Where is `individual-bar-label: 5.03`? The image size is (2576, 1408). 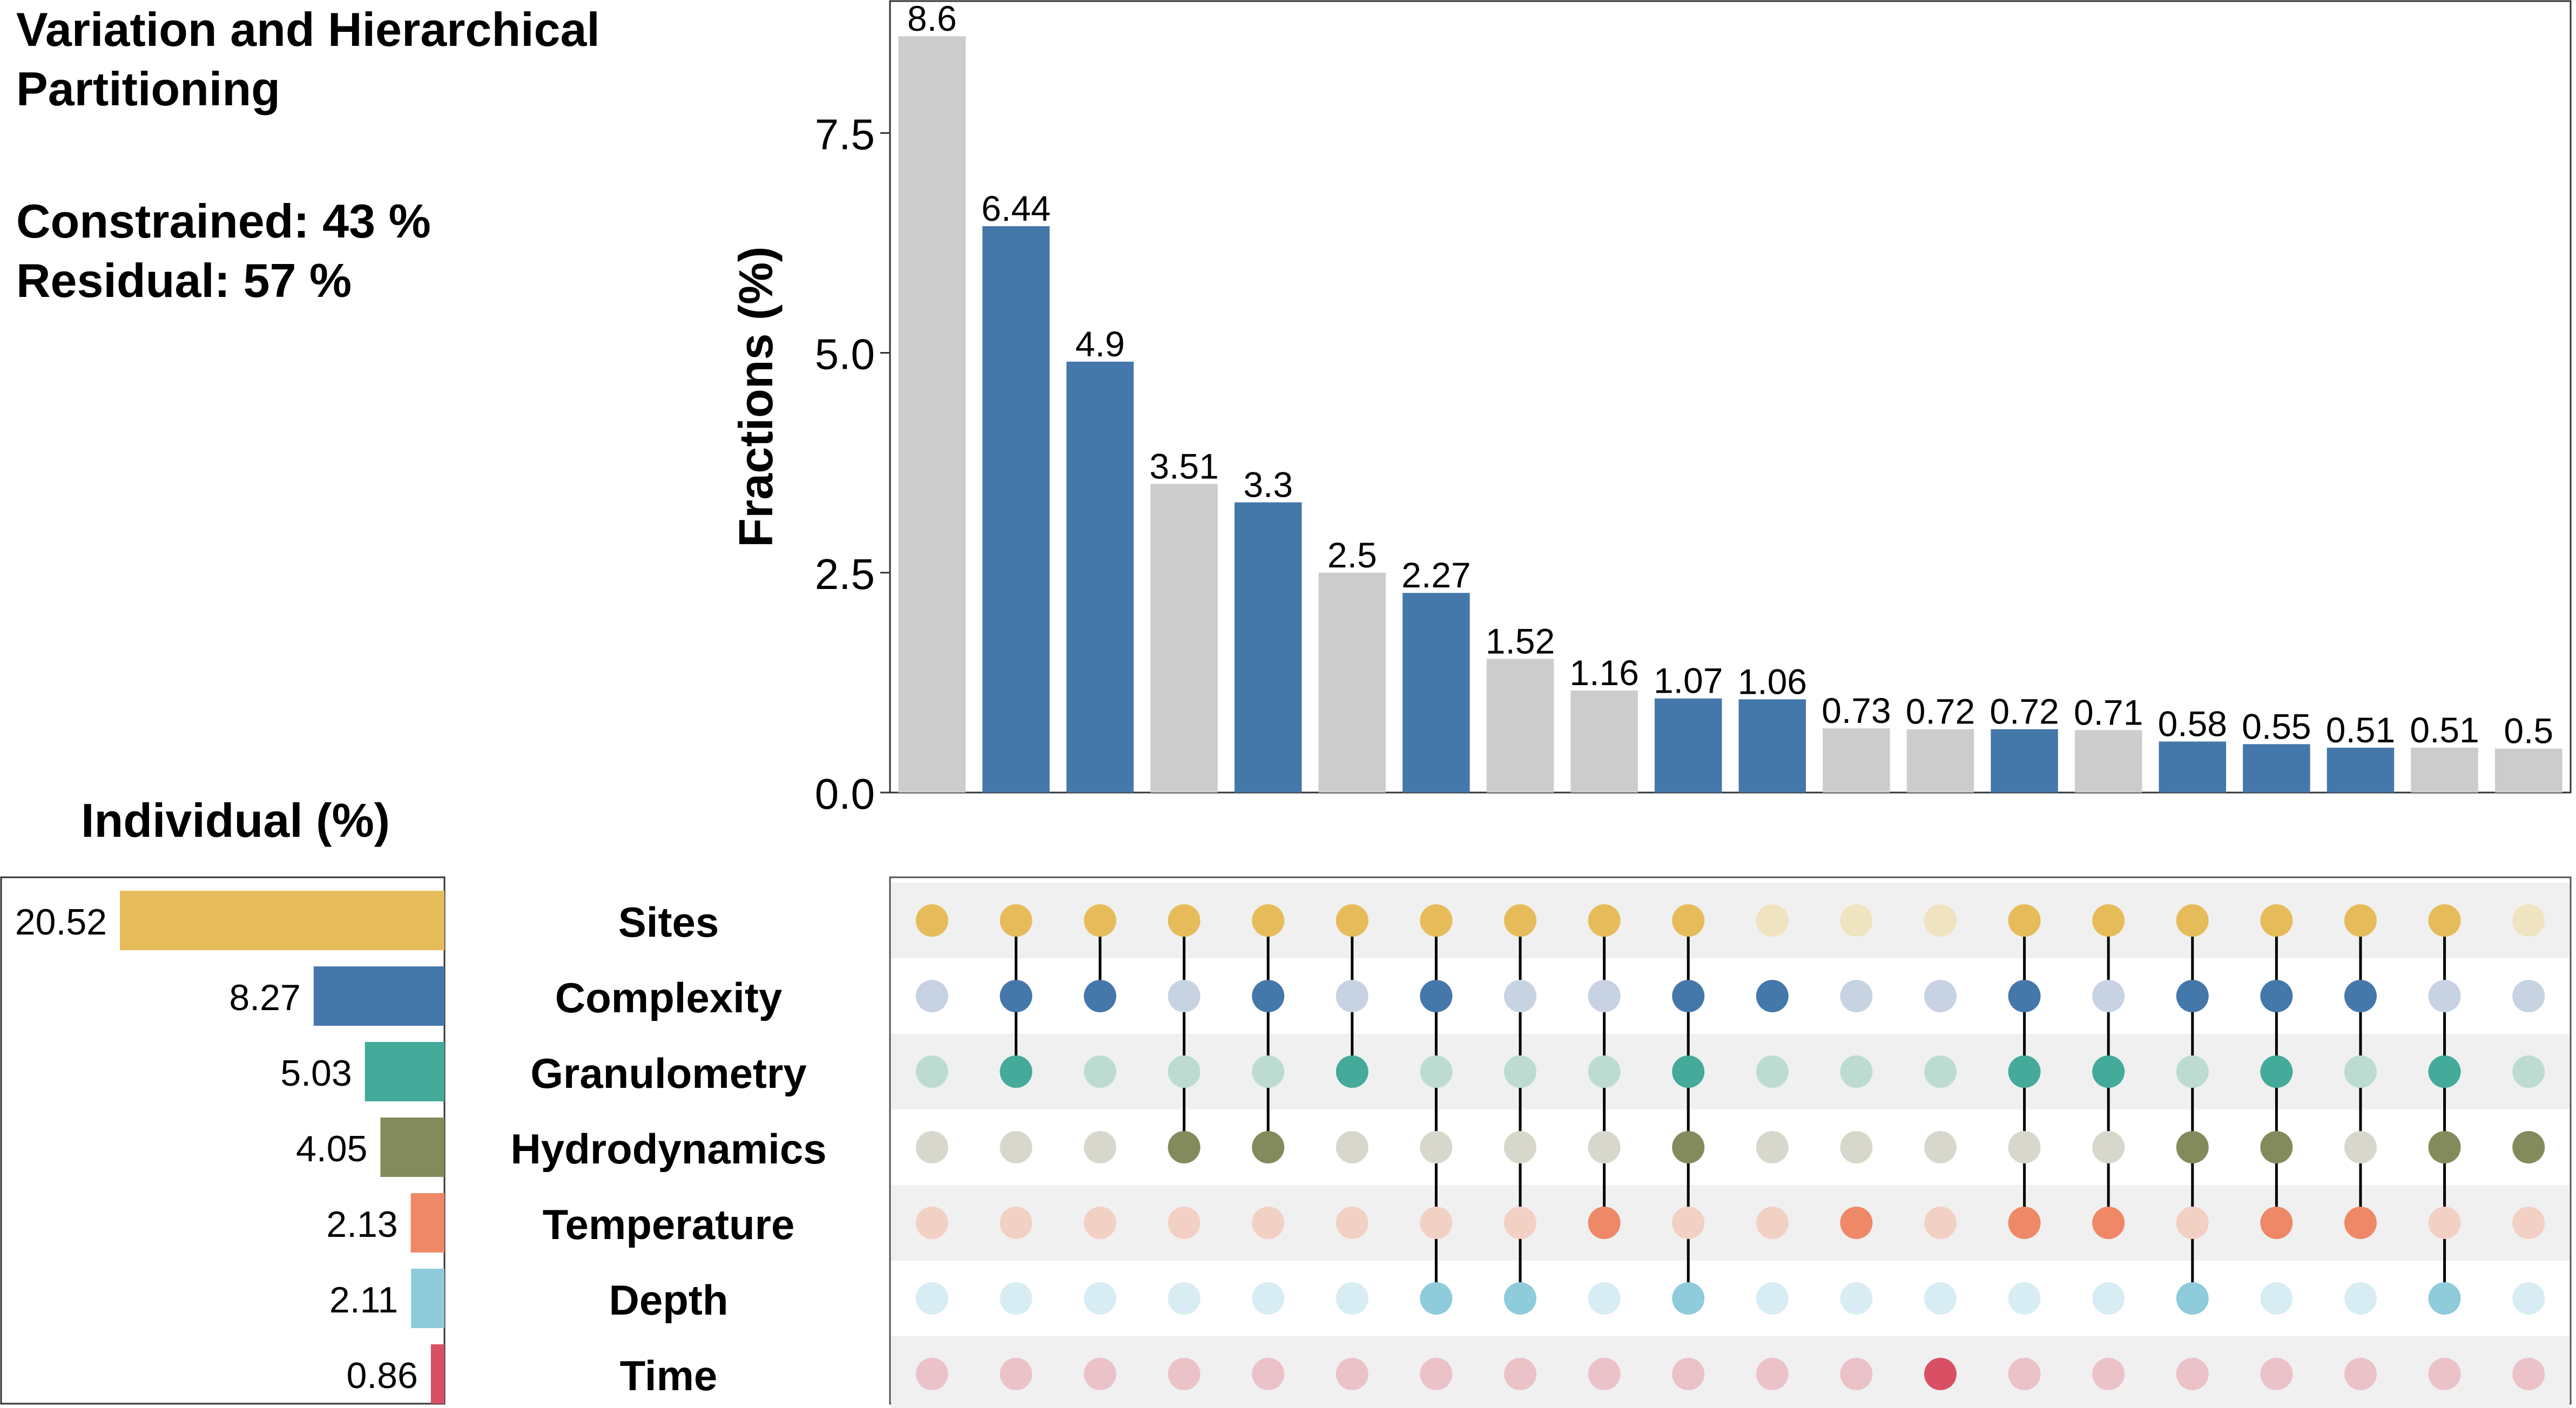 individual-bar-label: 5.03 is located at coordinates (316, 1073).